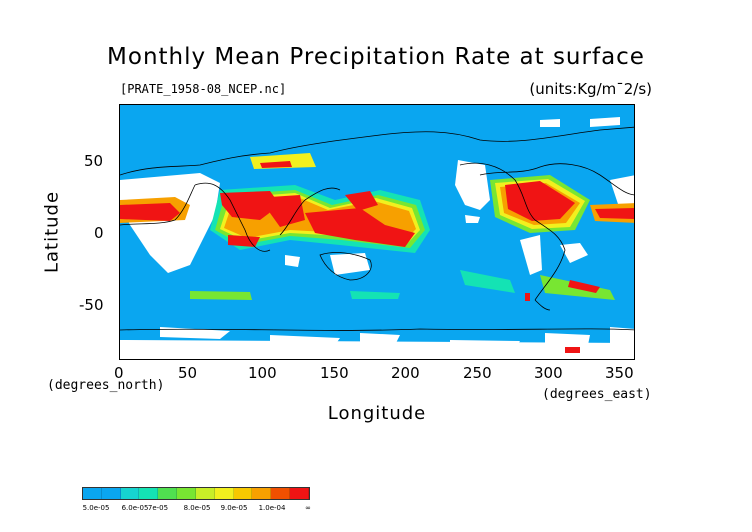 Image resolution: width=752 pixels, height=532 pixels. What do you see at coordinates (188, 373) in the screenshot?
I see `x-tick-50: 50` at bounding box center [188, 373].